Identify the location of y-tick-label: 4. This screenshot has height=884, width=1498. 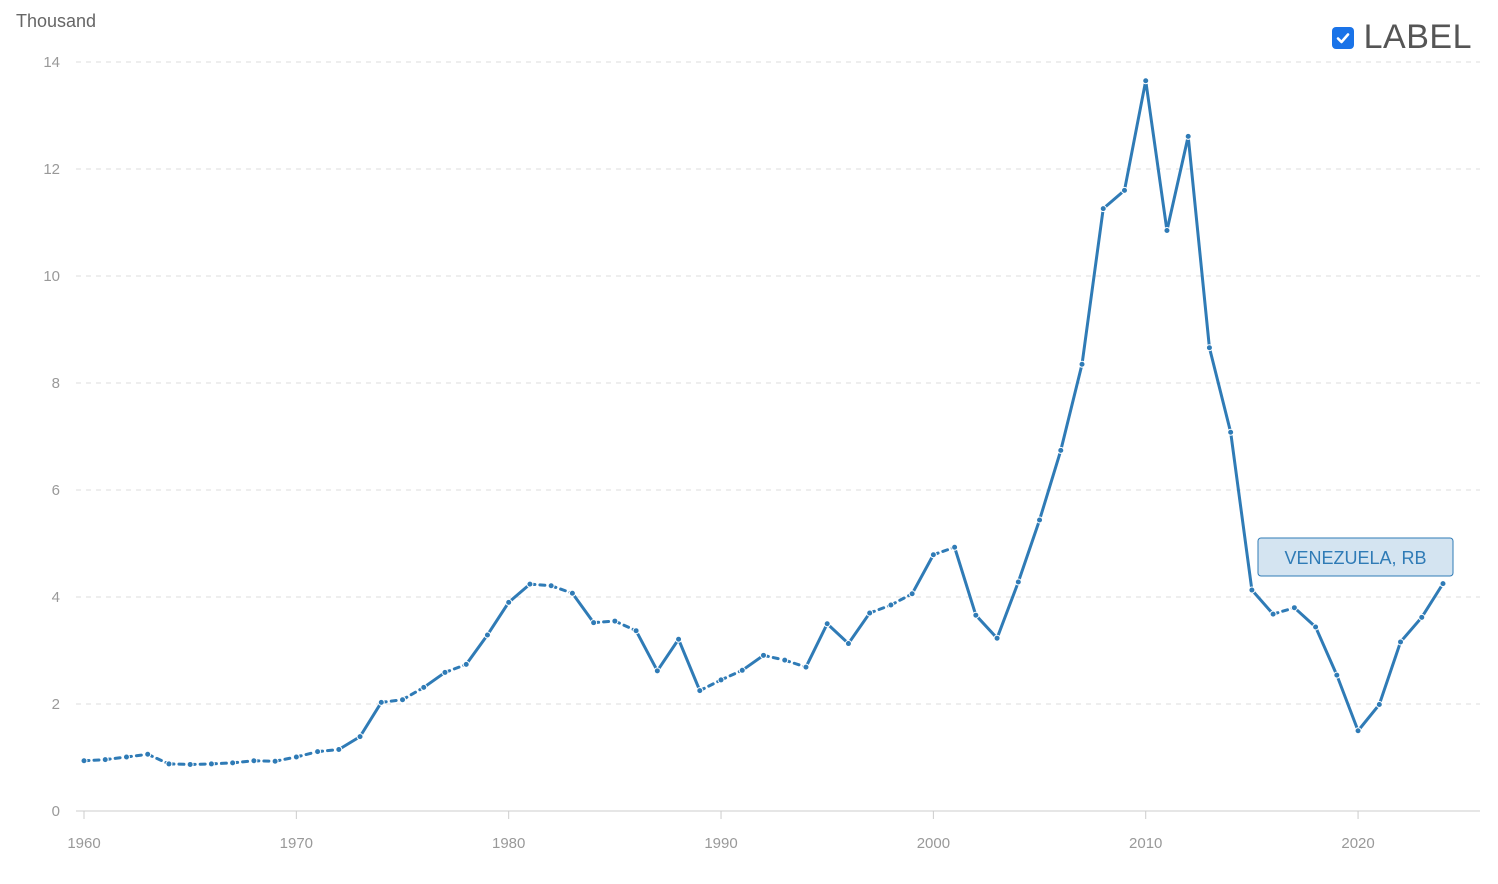
(56, 597).